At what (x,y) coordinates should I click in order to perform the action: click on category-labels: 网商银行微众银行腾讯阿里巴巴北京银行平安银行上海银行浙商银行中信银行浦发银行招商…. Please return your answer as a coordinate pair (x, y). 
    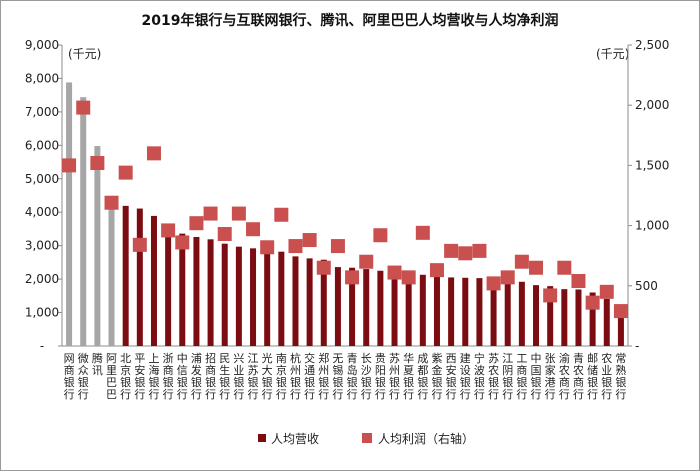
    Looking at the image, I should click on (345, 376).